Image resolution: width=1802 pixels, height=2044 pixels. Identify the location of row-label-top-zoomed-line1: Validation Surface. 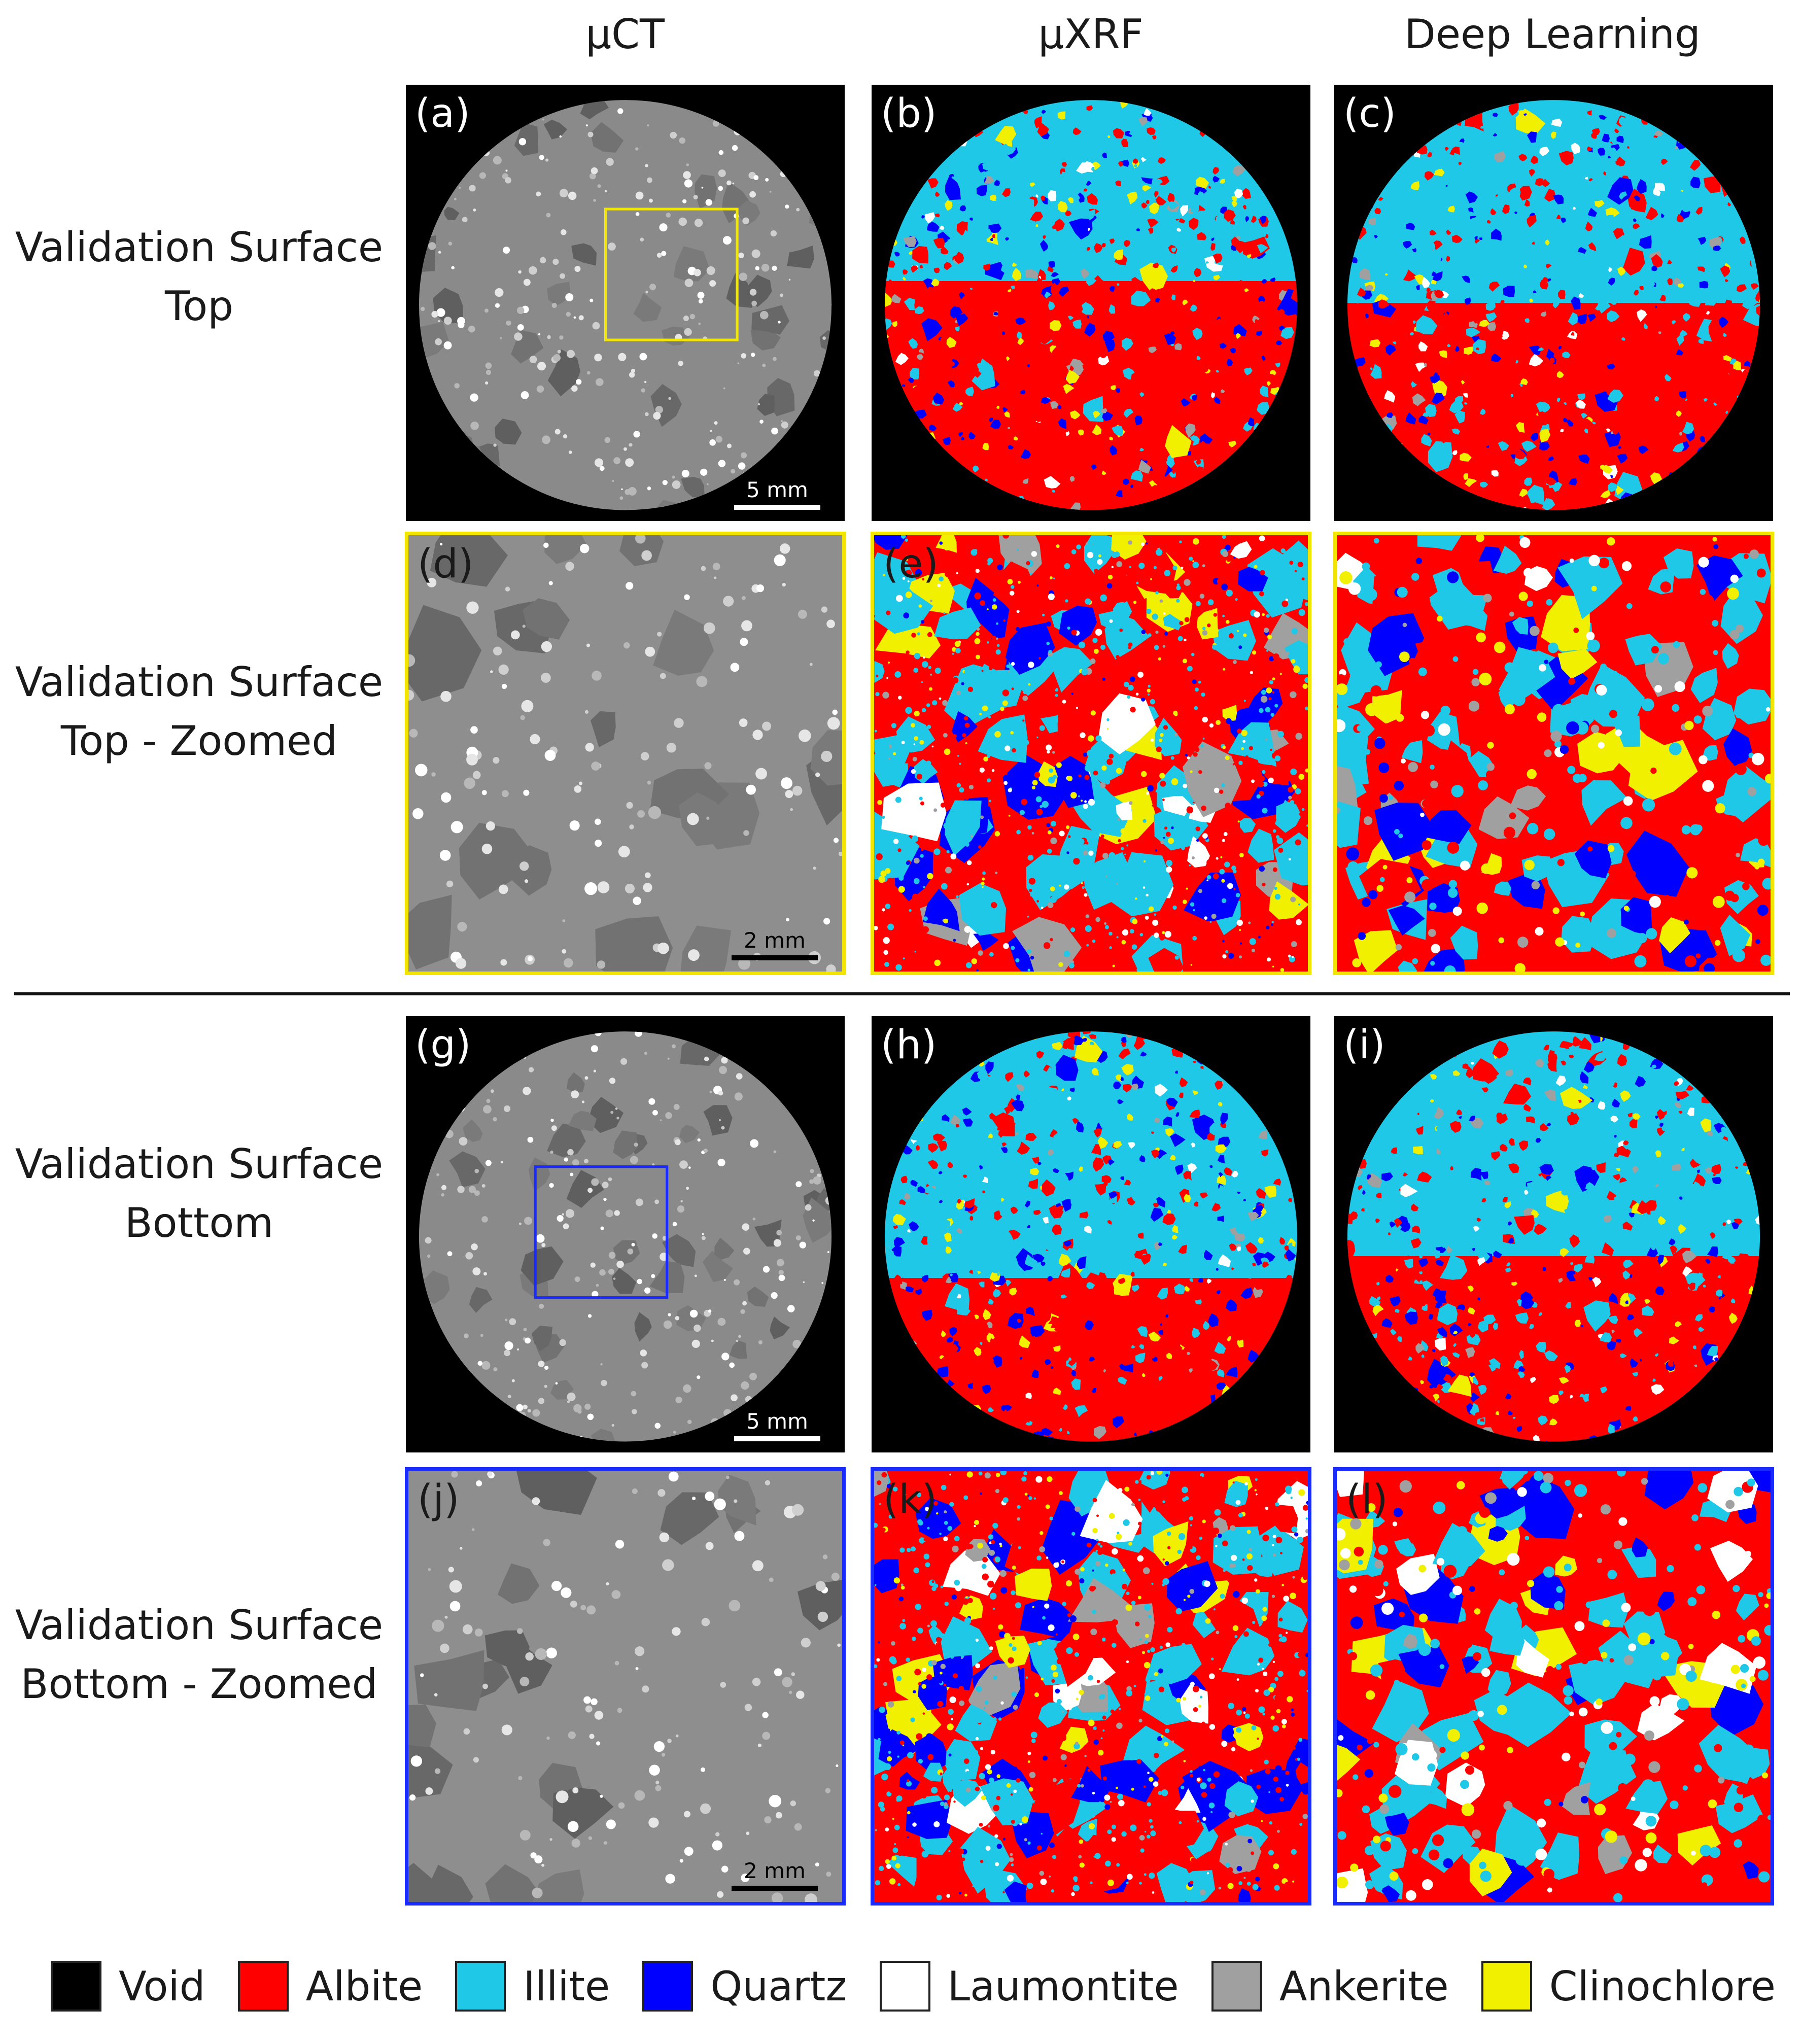
(199, 682).